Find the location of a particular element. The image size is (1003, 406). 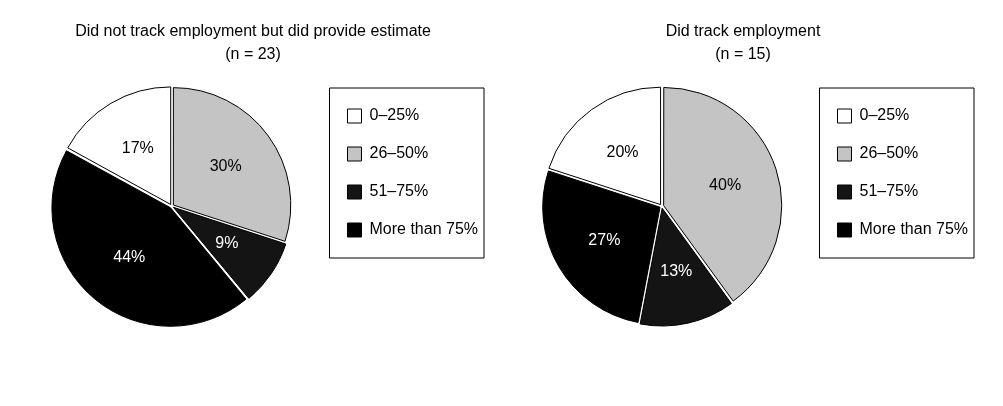

data-label: 13% is located at coordinates (676, 270).